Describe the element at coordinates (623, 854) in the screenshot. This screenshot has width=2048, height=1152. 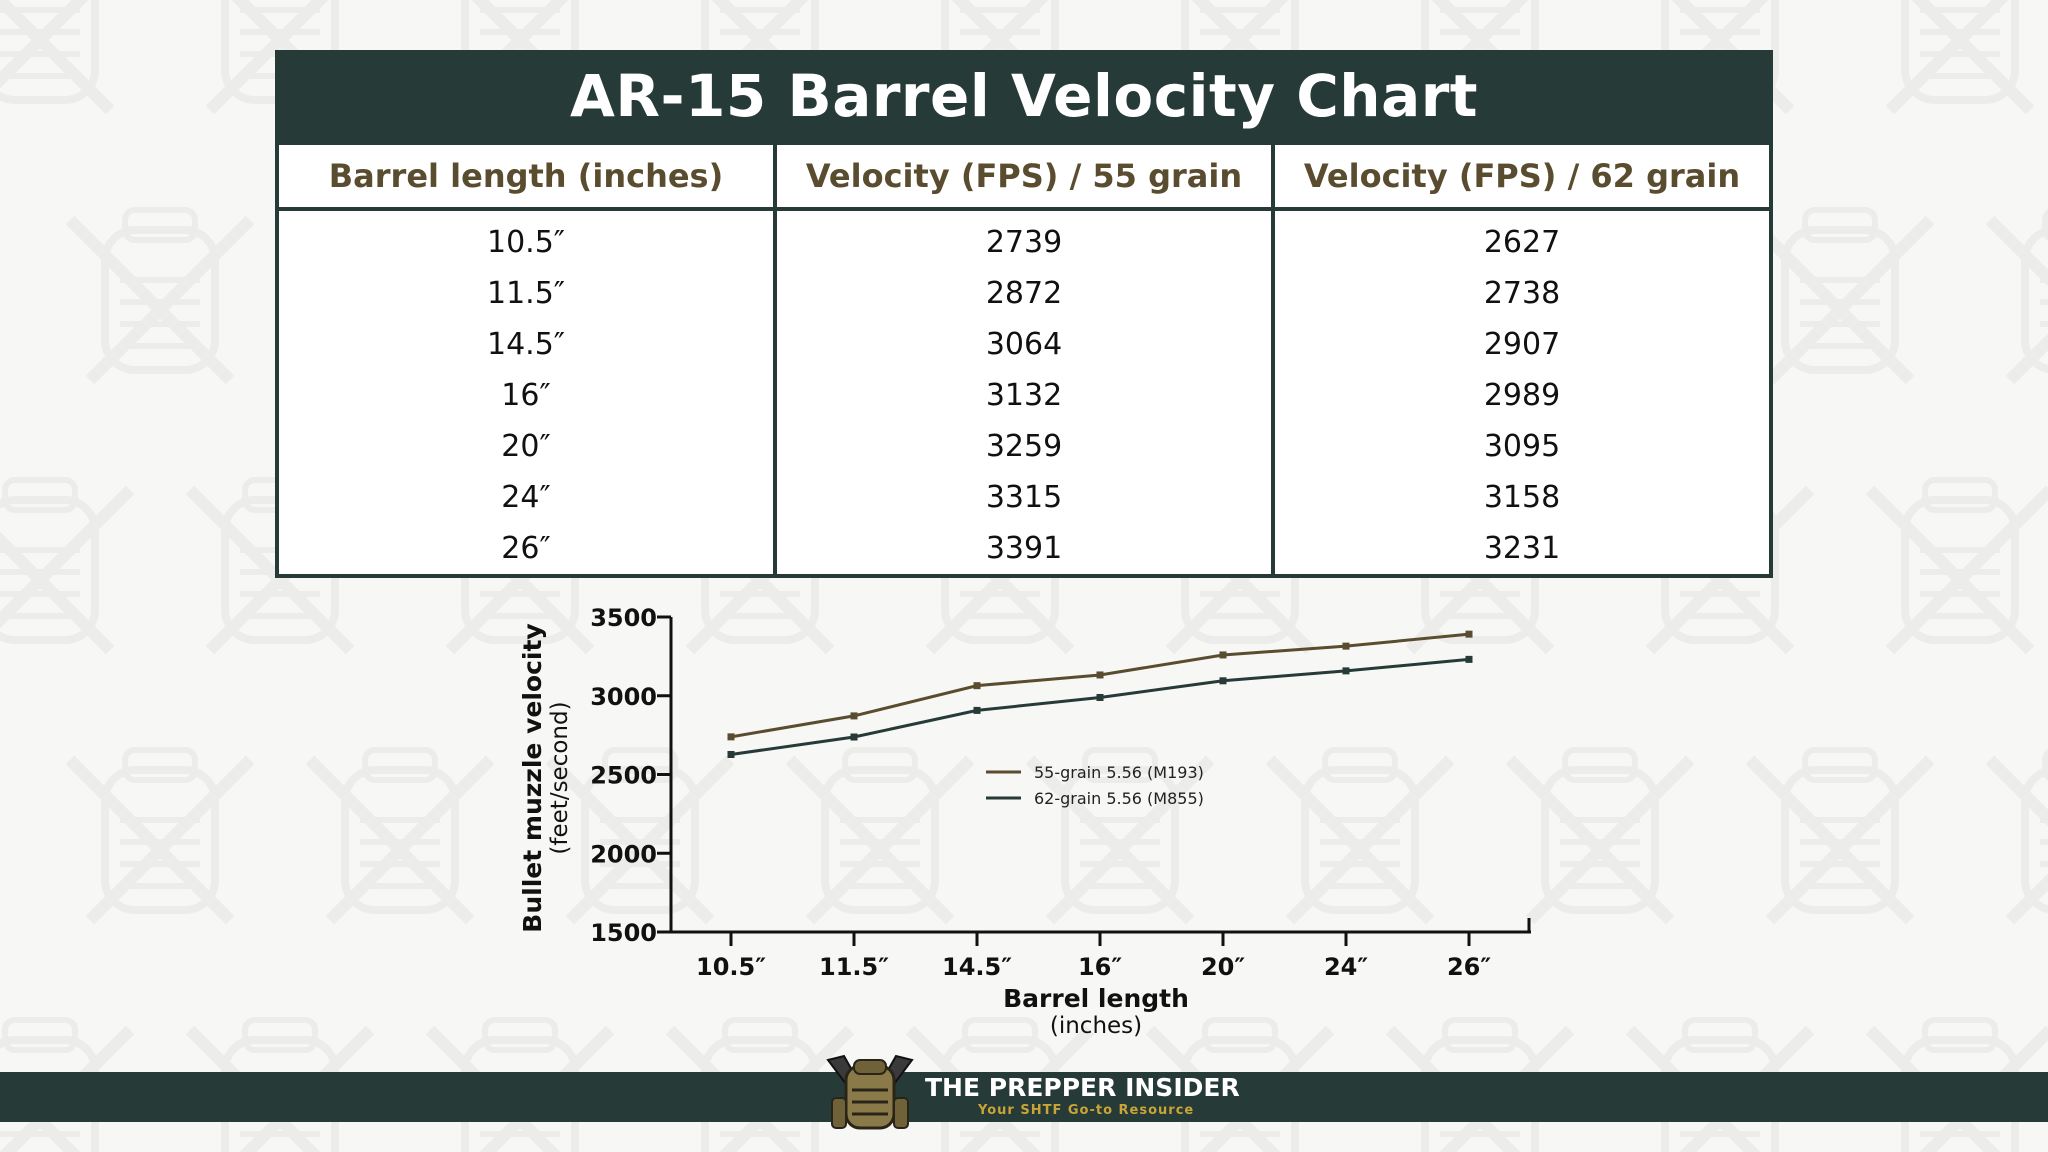
I see `y-tick-label: 2000` at that location.